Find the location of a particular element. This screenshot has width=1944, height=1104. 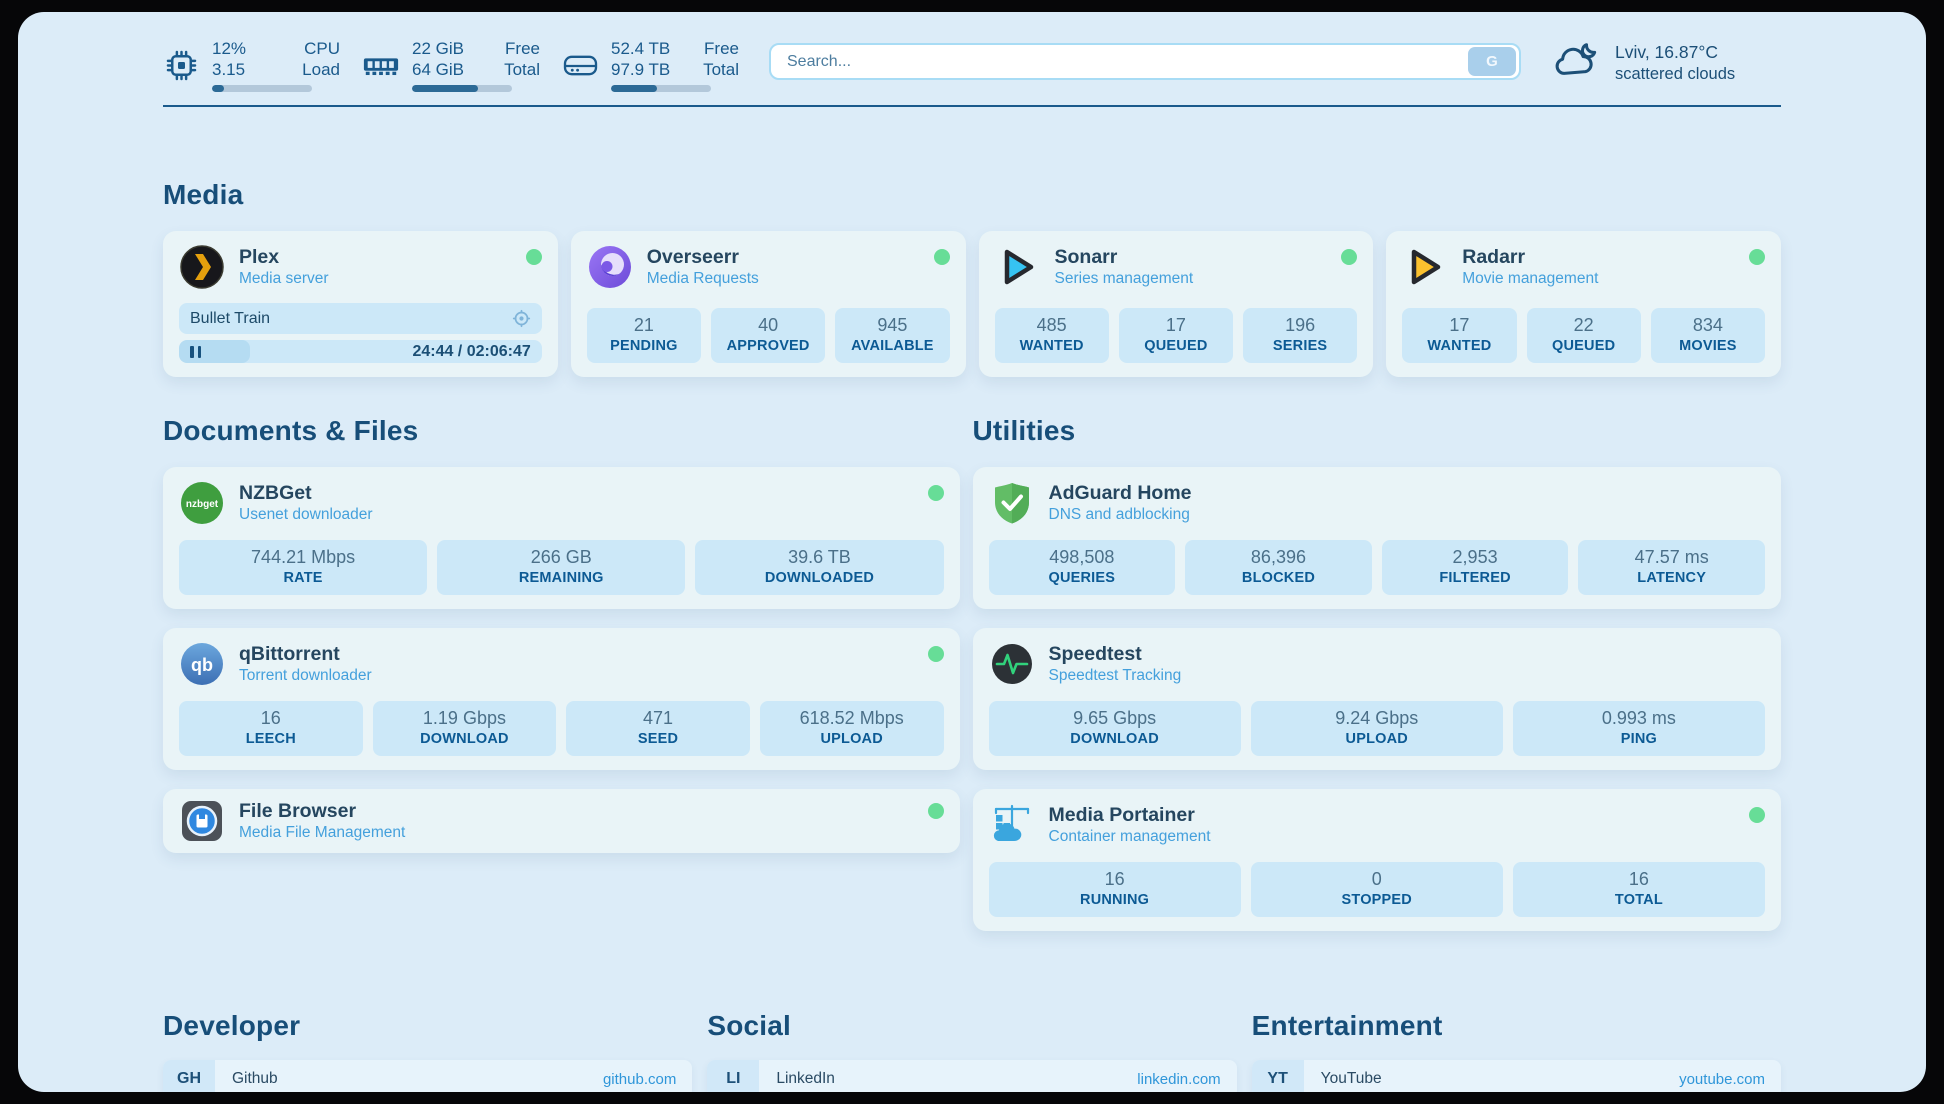

app-subtitle: Series management is located at coordinates (1124, 278).